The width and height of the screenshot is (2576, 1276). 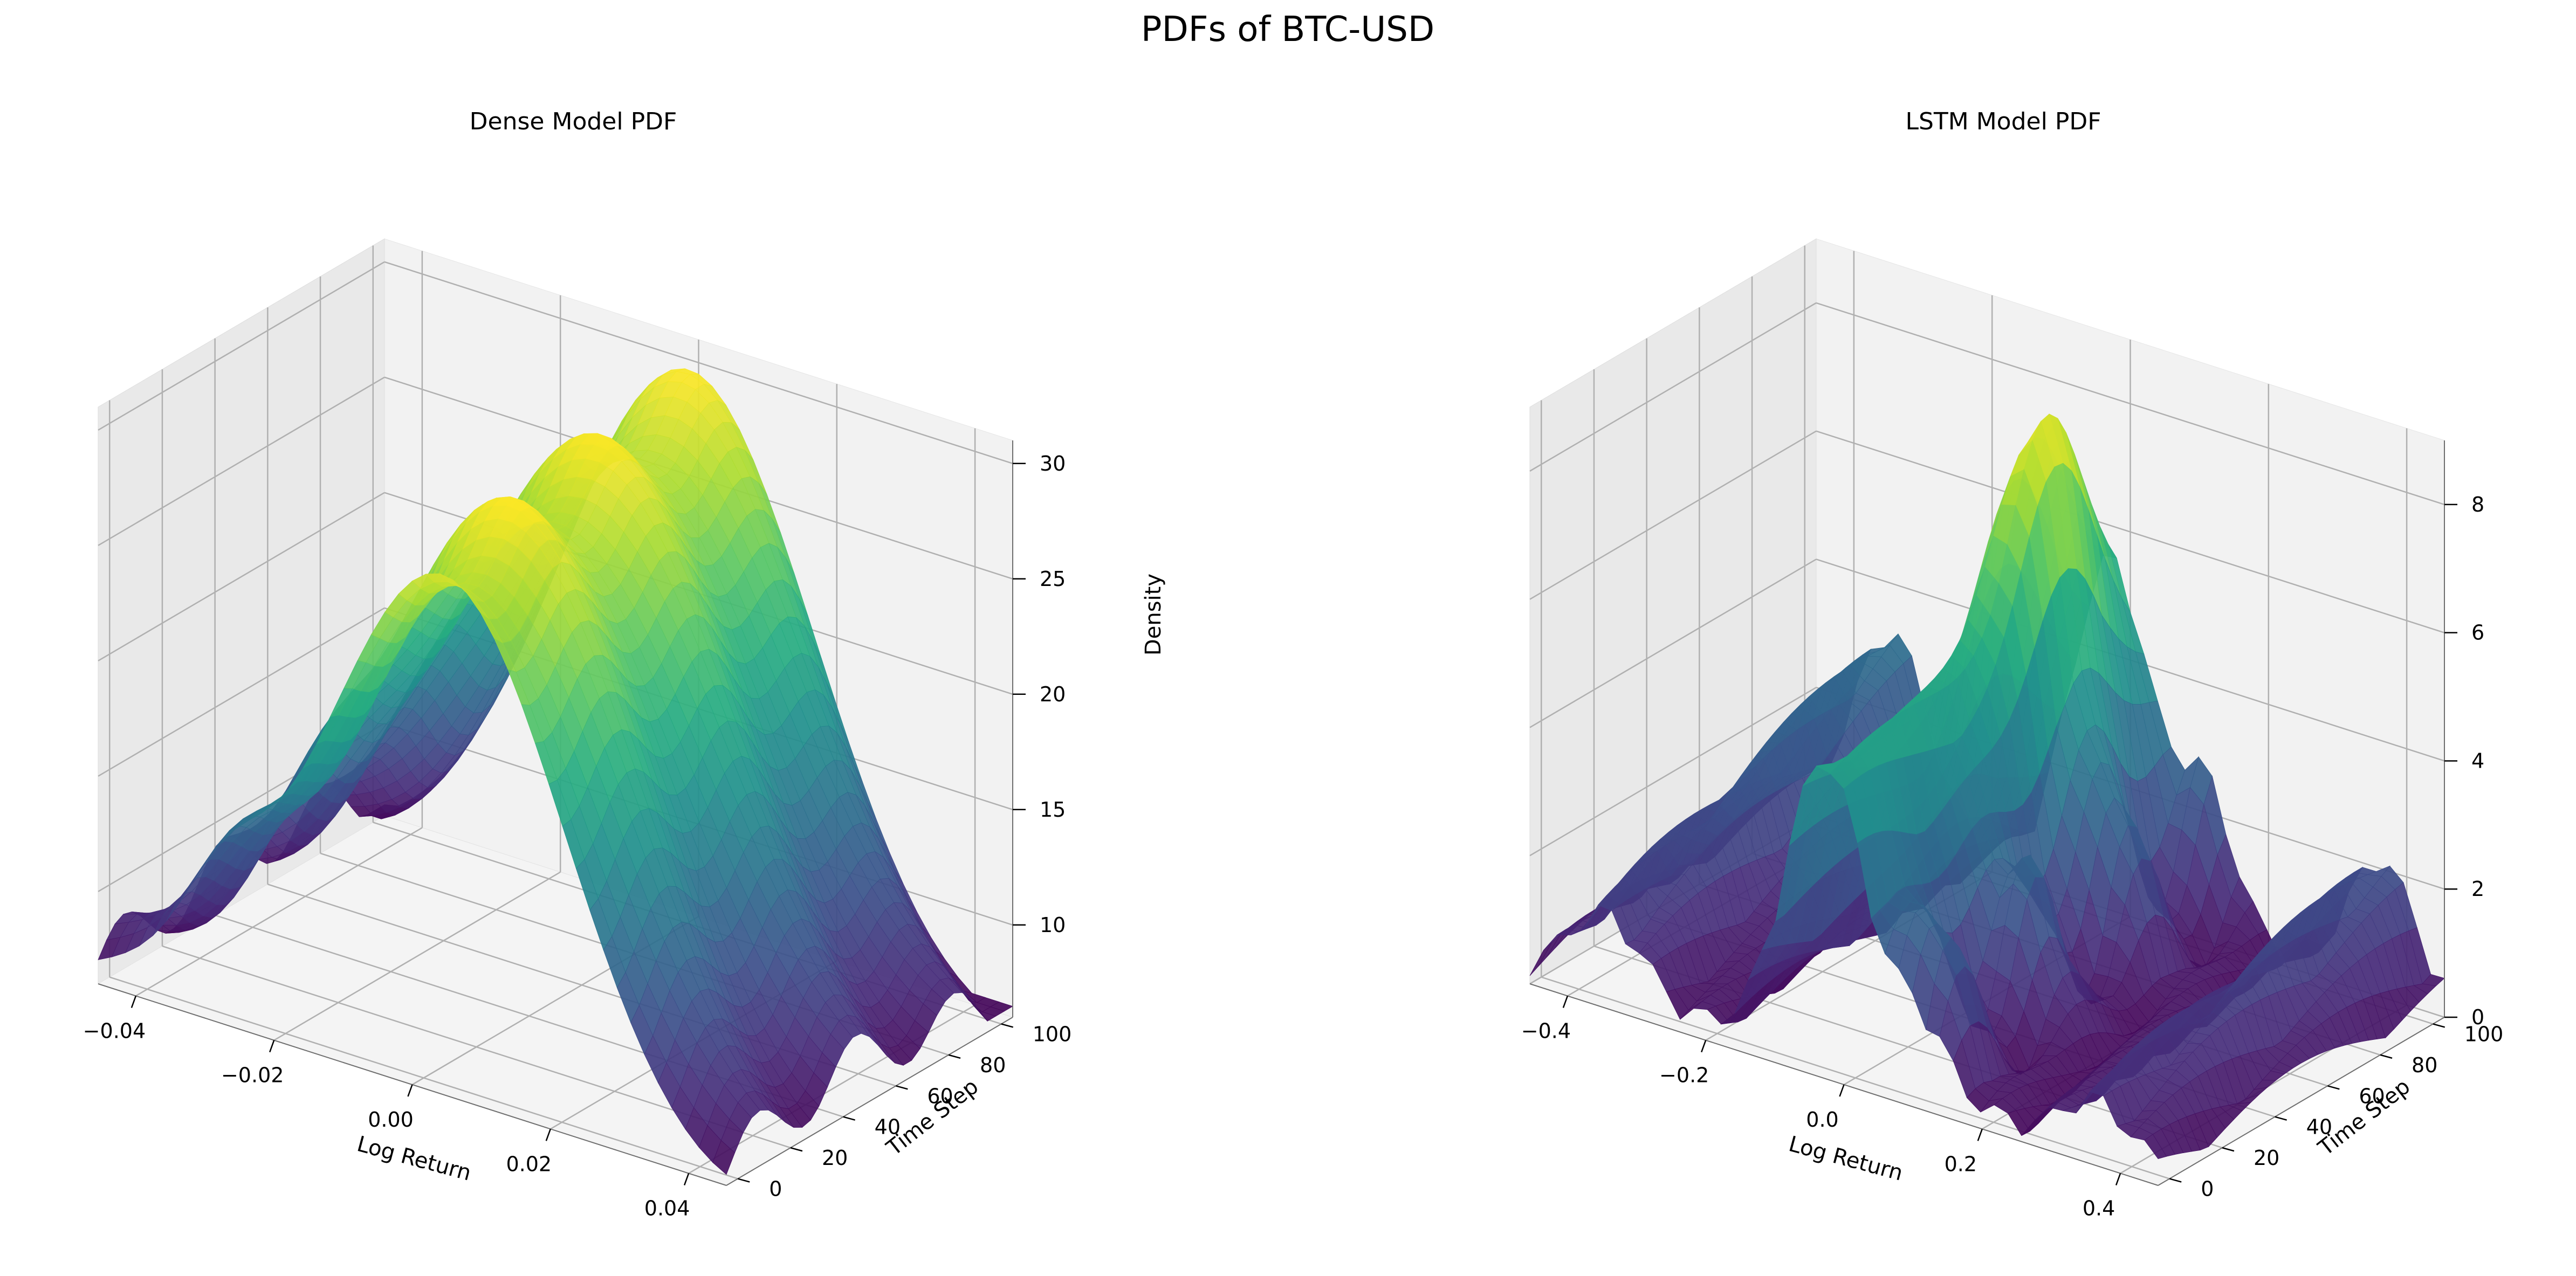 I want to click on z-tick-label: 2, so click(x=2477, y=889).